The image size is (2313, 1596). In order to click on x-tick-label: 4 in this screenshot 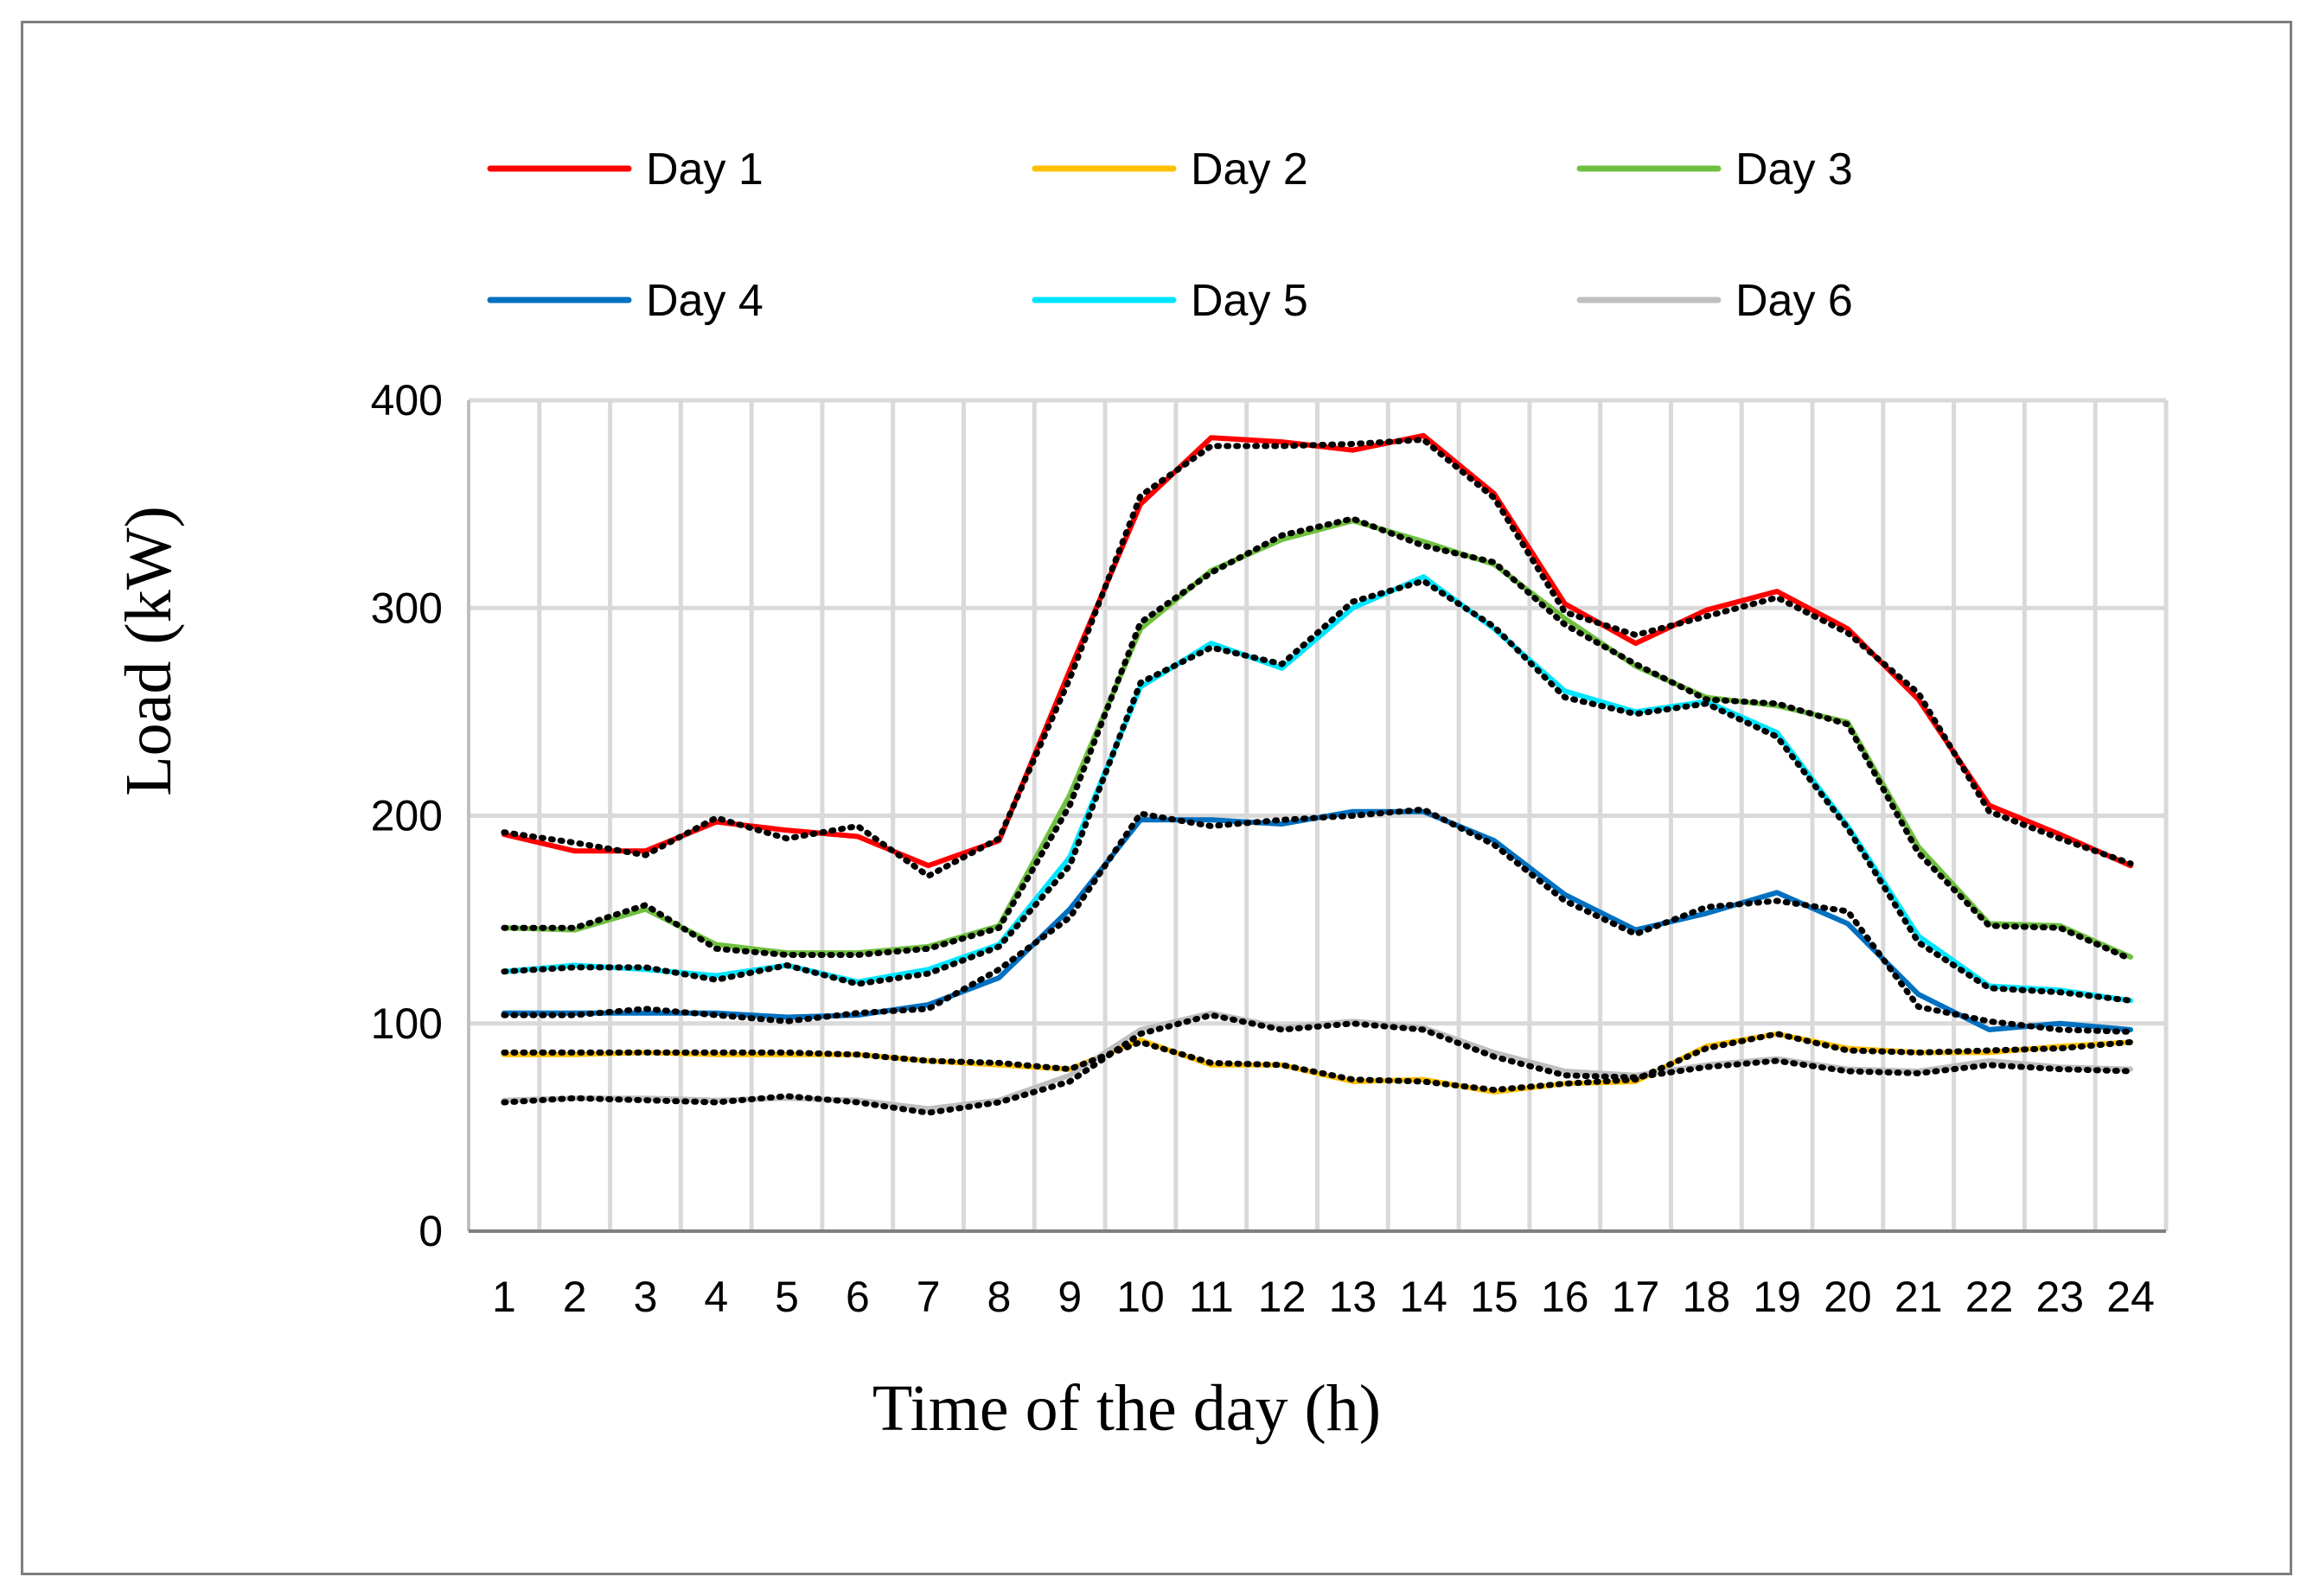, I will do `click(716, 1297)`.